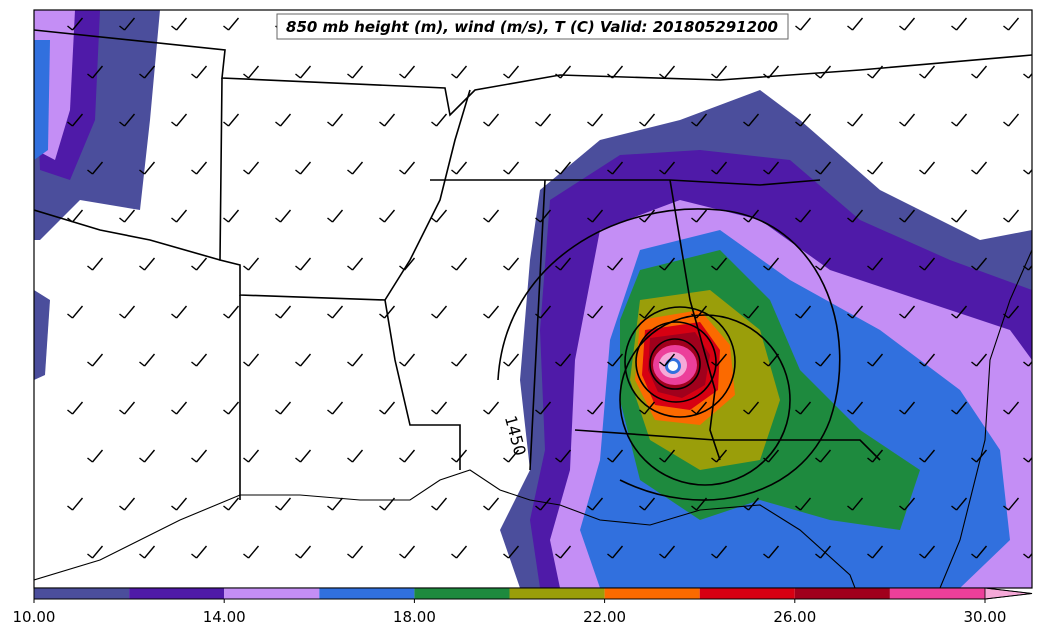 The image size is (1041, 633). I want to click on colorbar-tick-label: 26.00, so click(794, 617).